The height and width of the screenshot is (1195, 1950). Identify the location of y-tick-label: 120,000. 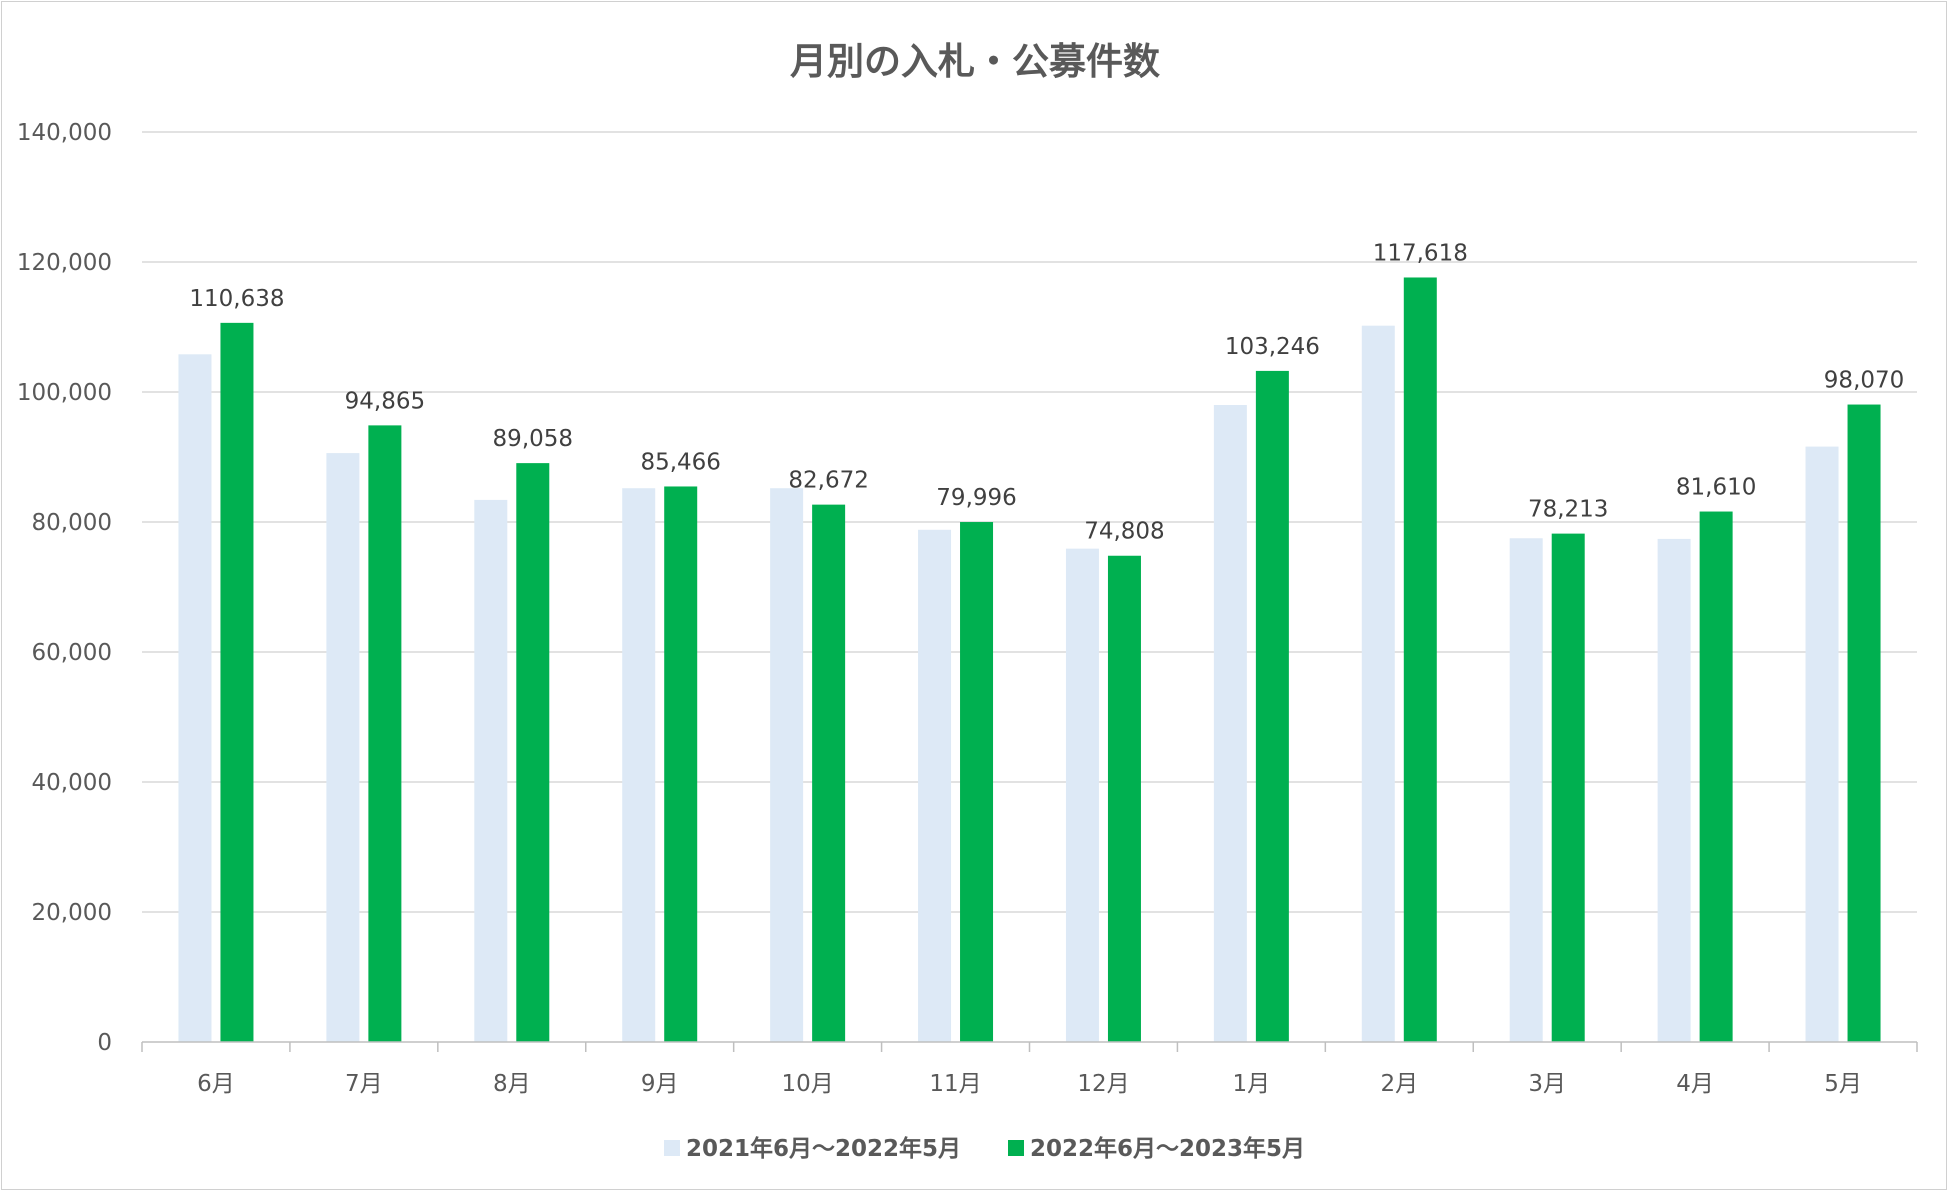
(64, 263).